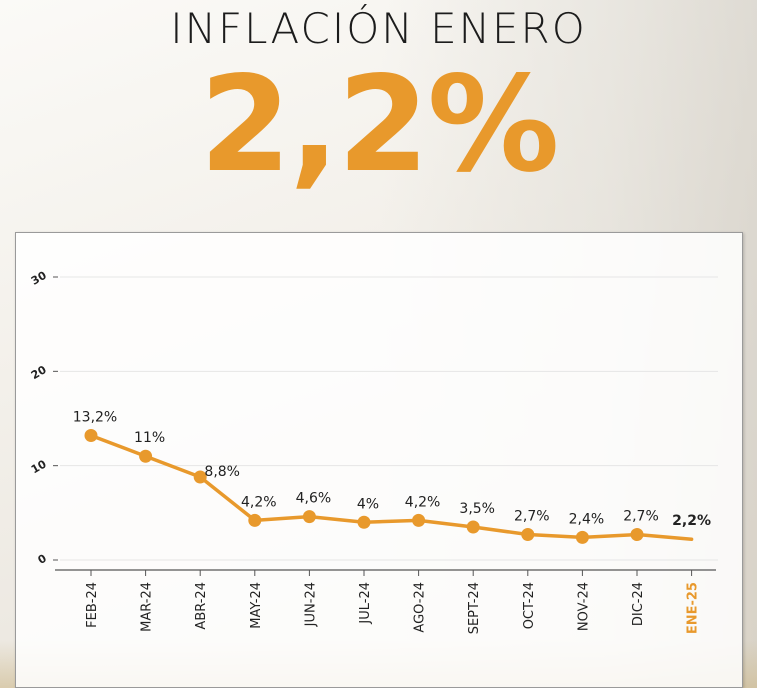 The height and width of the screenshot is (688, 757). I want to click on x-tick-label: AGO-24, so click(420, 607).